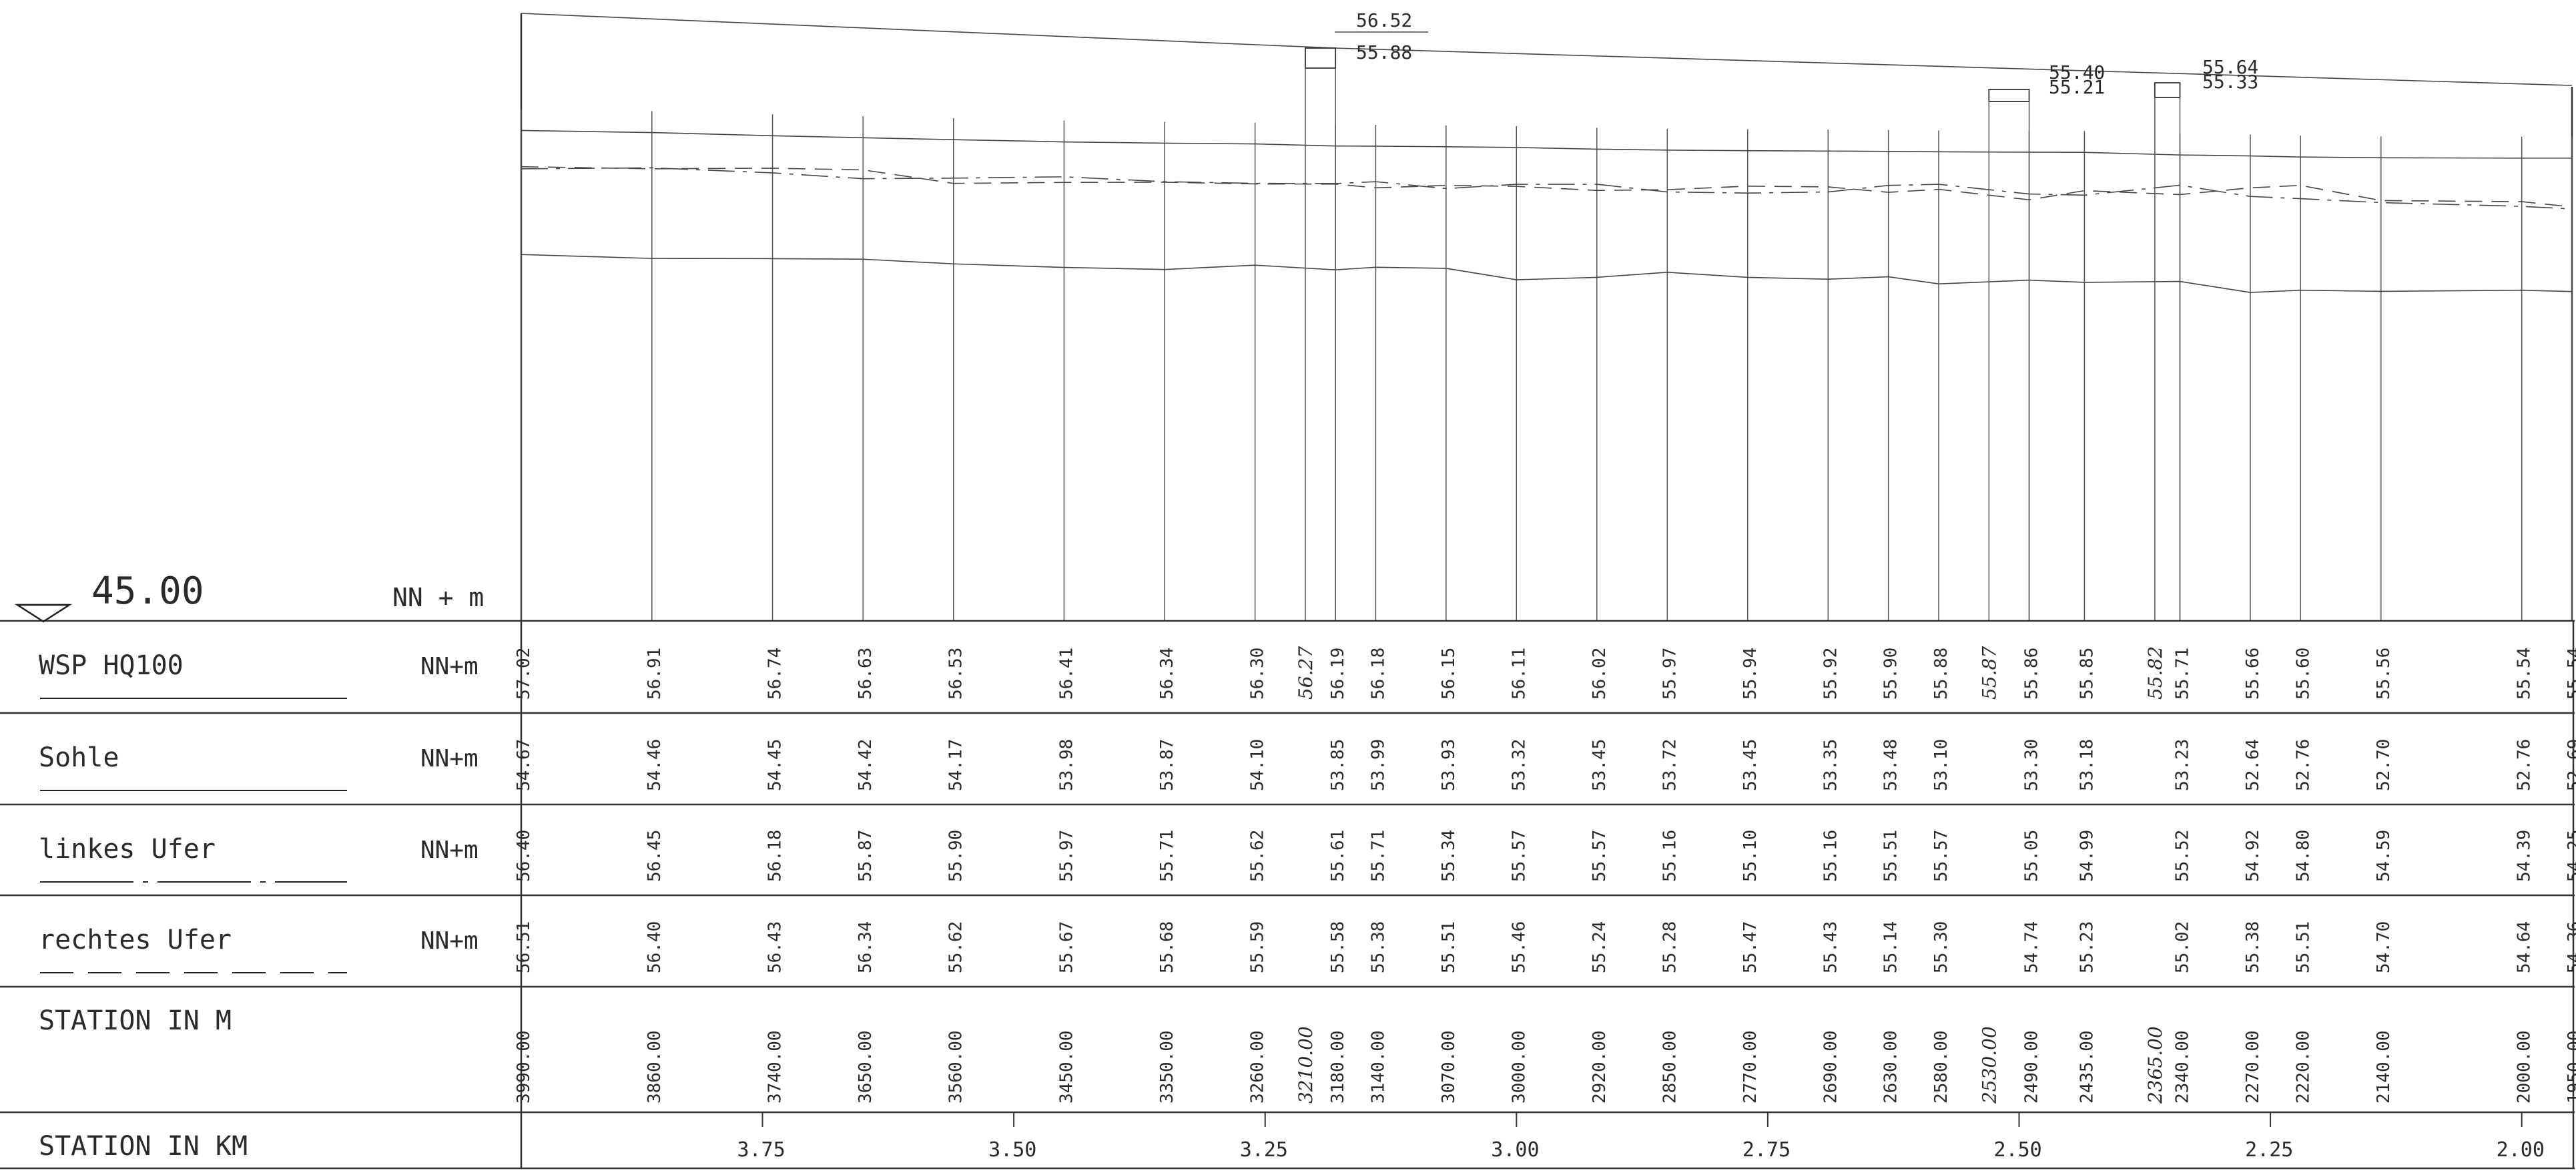 The image size is (2576, 1171). I want to click on cell-links: 55.57, so click(1600, 856).